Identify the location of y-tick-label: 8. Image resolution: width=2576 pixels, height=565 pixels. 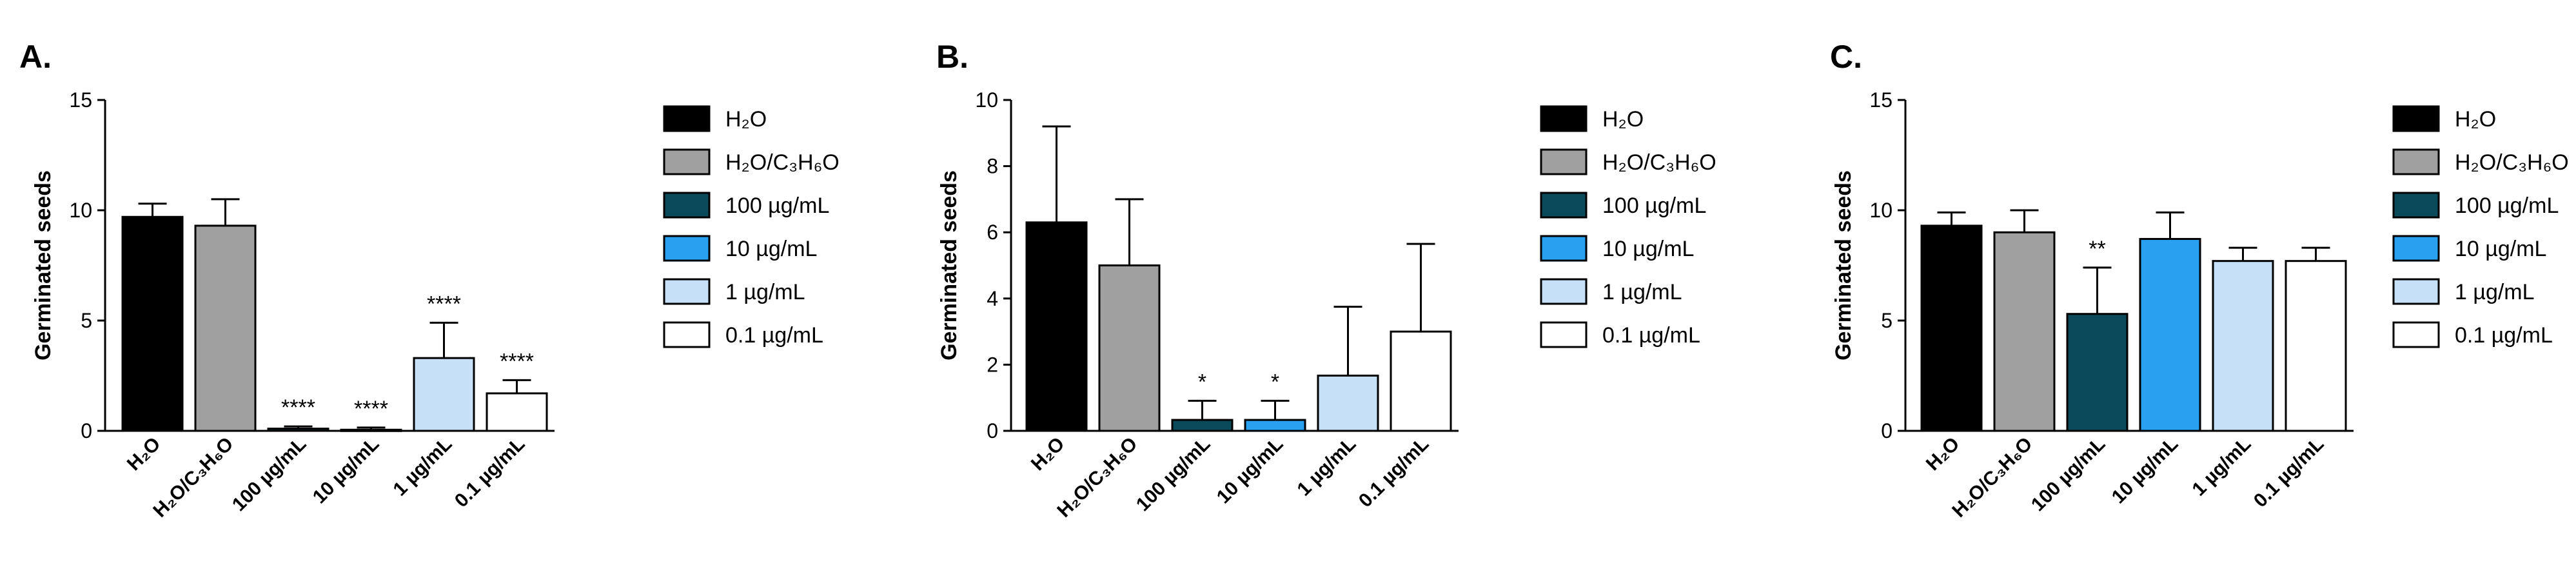
(993, 166).